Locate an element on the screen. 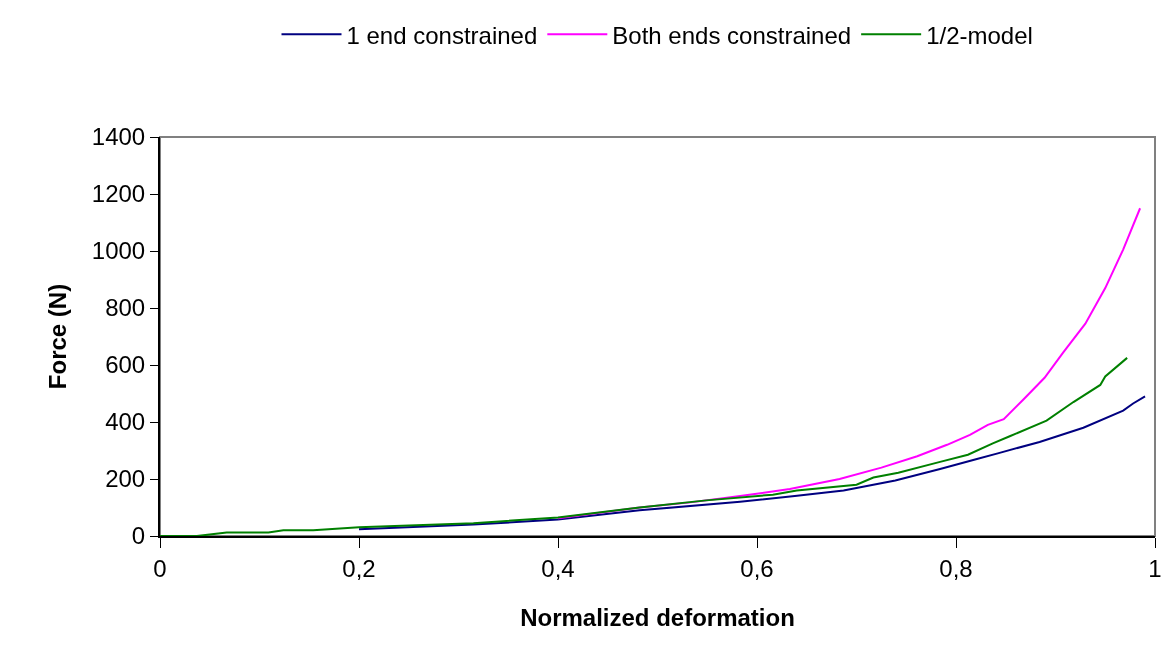 This screenshot has width=1175, height=660. x-tick-label: 1 is located at coordinates (1155, 568).